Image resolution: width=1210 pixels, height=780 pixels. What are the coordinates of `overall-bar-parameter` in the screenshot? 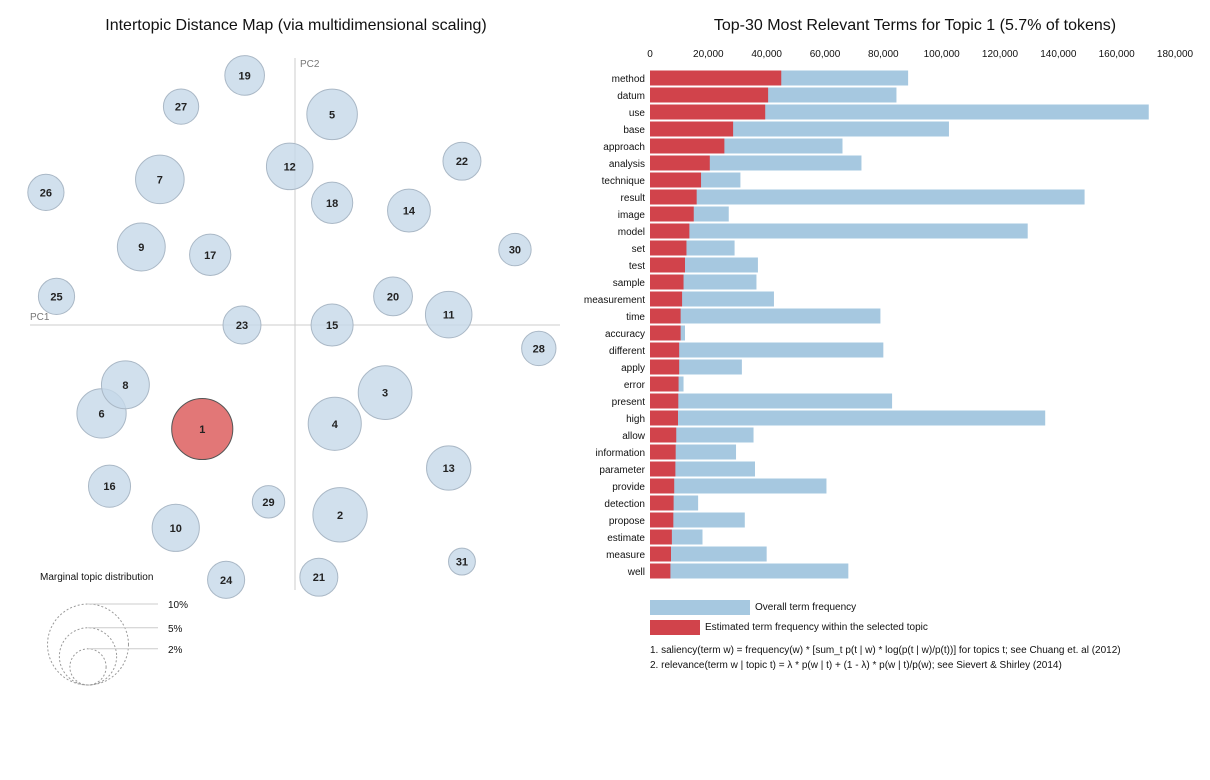 It's located at (702, 469).